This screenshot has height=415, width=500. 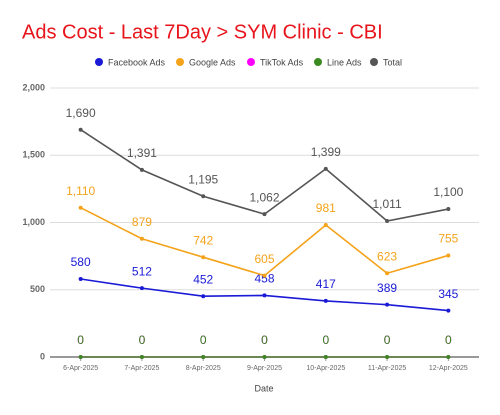 What do you see at coordinates (141, 368) in the screenshot?
I see `x-tick-label: 7-Apr-2025` at bounding box center [141, 368].